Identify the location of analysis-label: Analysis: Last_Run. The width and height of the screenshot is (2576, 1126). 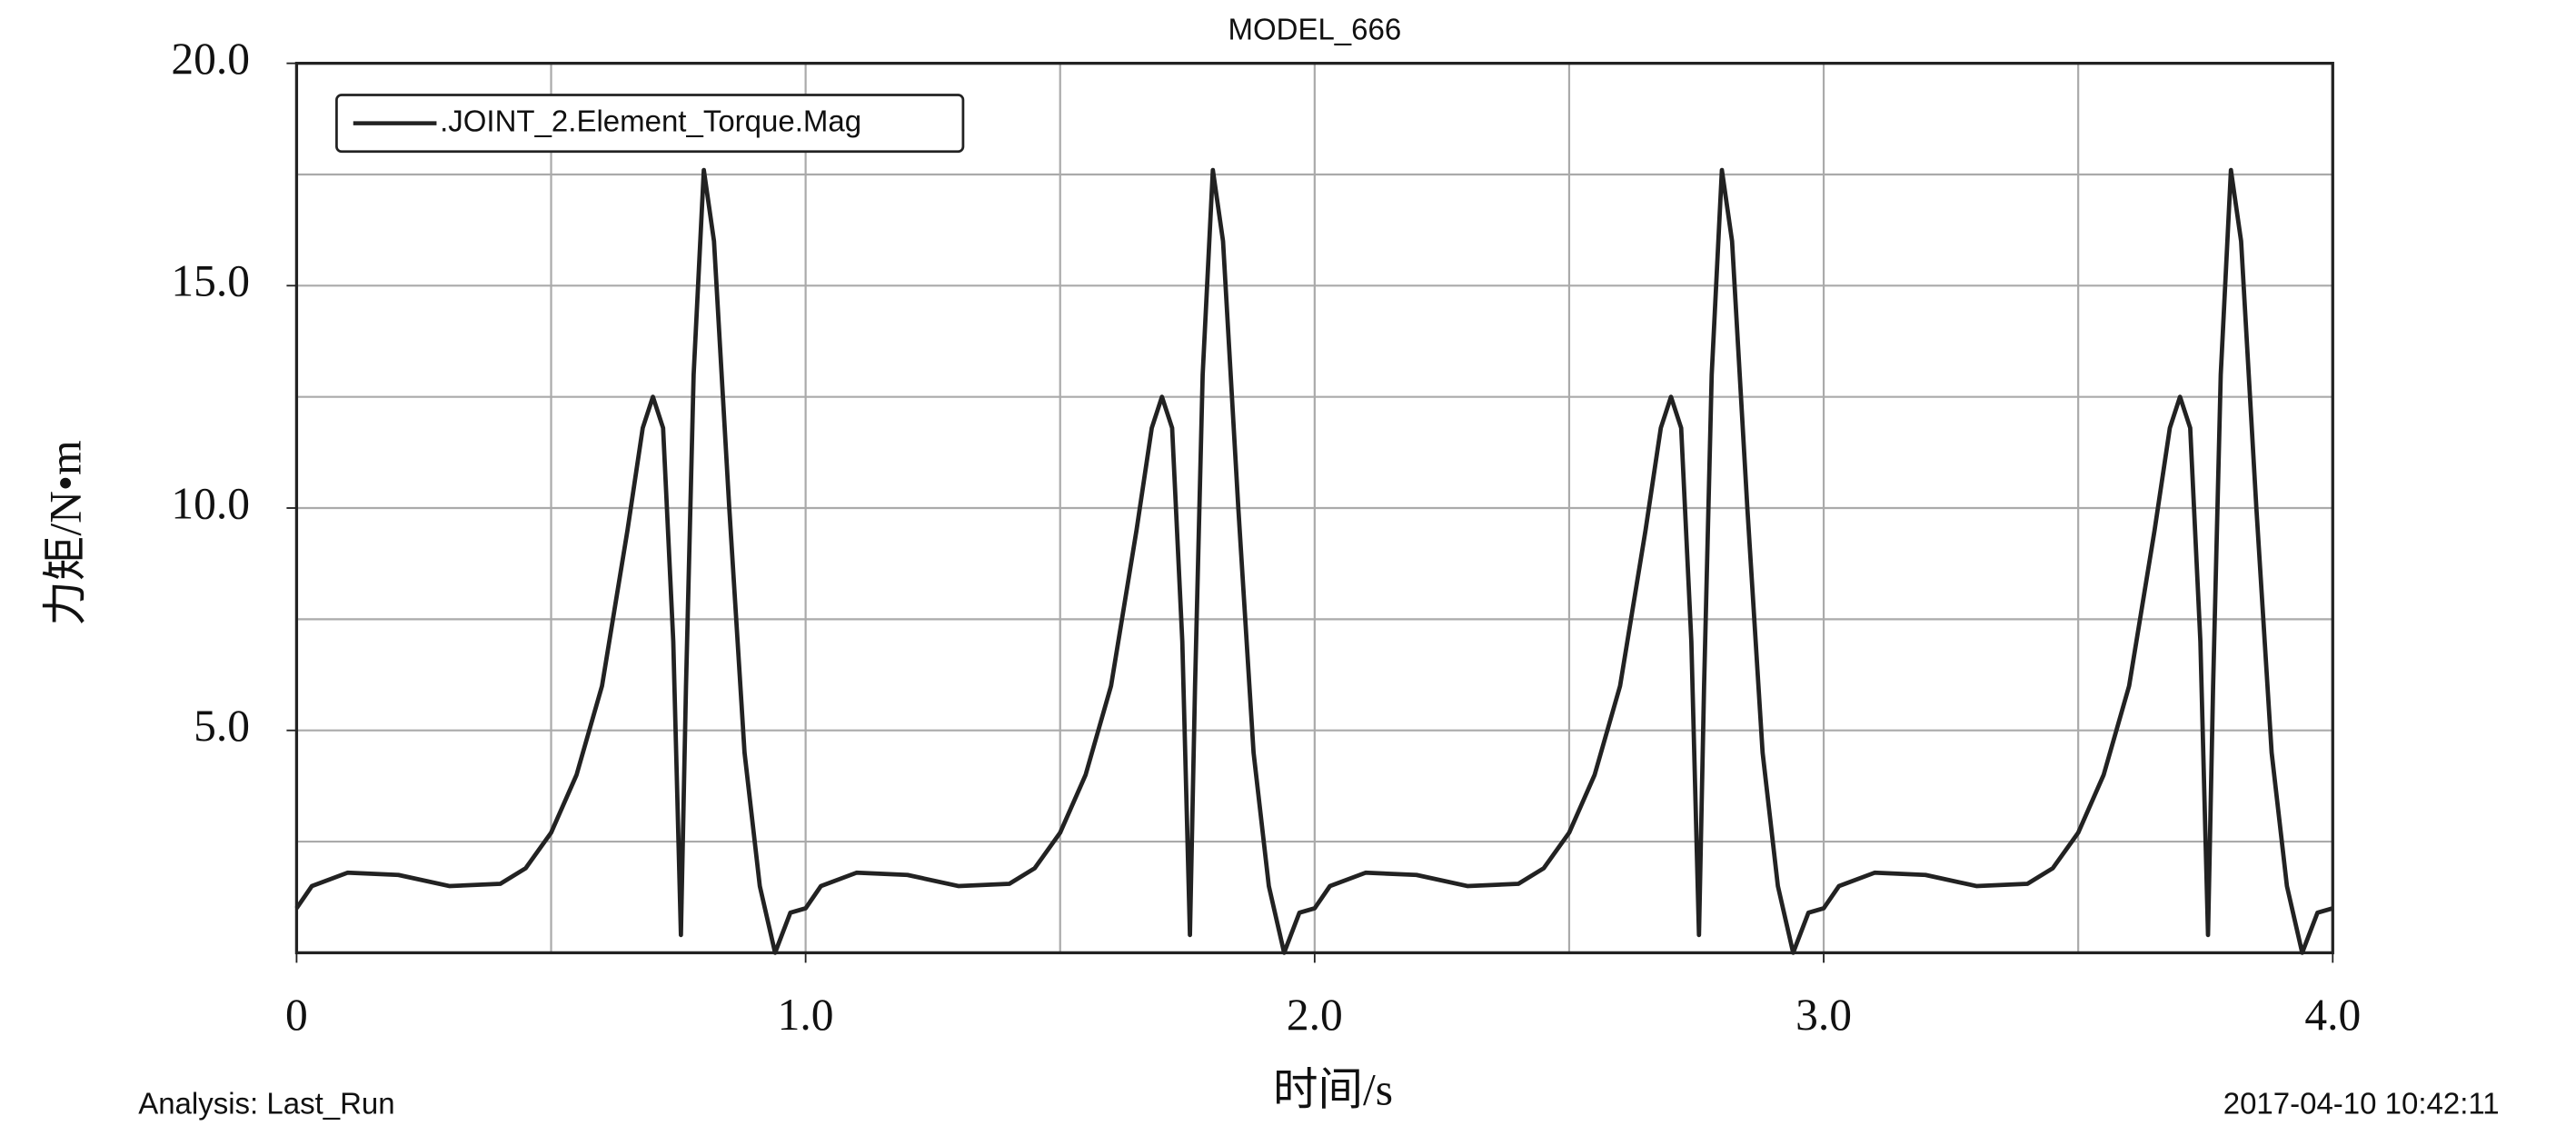
(266, 1104).